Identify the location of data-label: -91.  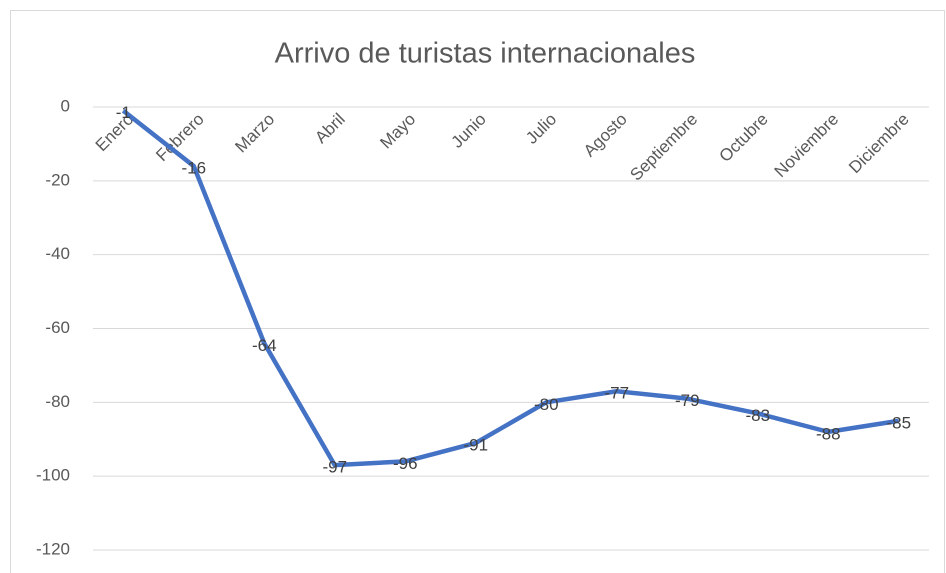
(475, 444).